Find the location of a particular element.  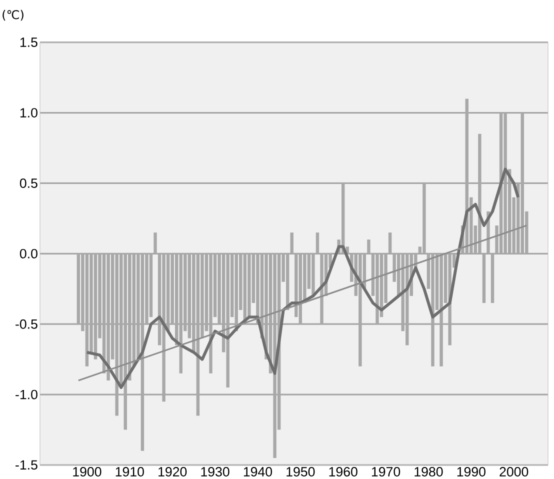

x-tick-label: 1950 is located at coordinates (300, 471).